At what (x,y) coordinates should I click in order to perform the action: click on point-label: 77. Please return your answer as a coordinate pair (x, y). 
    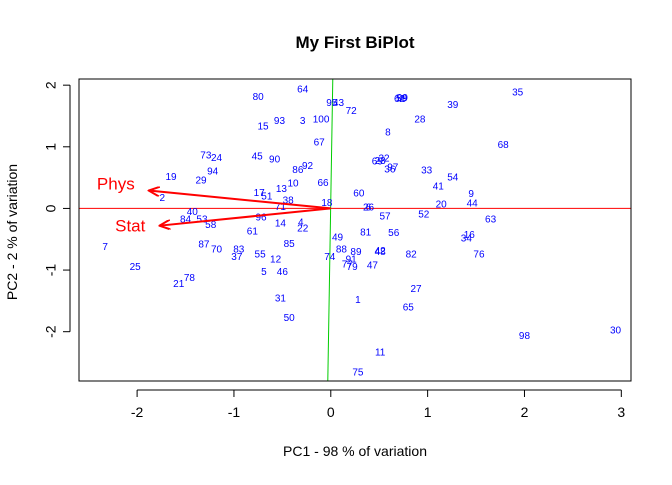
    Looking at the image, I should click on (348, 264).